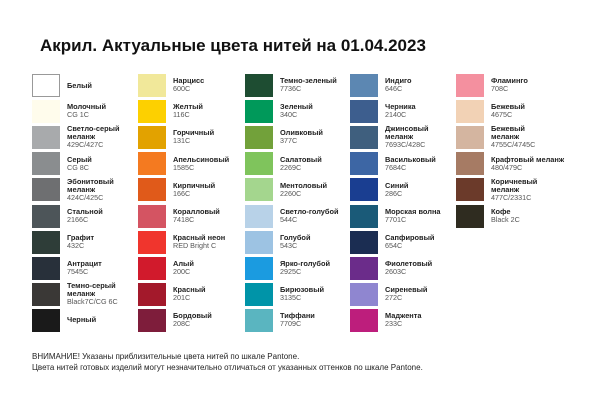  What do you see at coordinates (513, 145) in the screenshot?
I see `pantone-code: 4755C/4745C` at bounding box center [513, 145].